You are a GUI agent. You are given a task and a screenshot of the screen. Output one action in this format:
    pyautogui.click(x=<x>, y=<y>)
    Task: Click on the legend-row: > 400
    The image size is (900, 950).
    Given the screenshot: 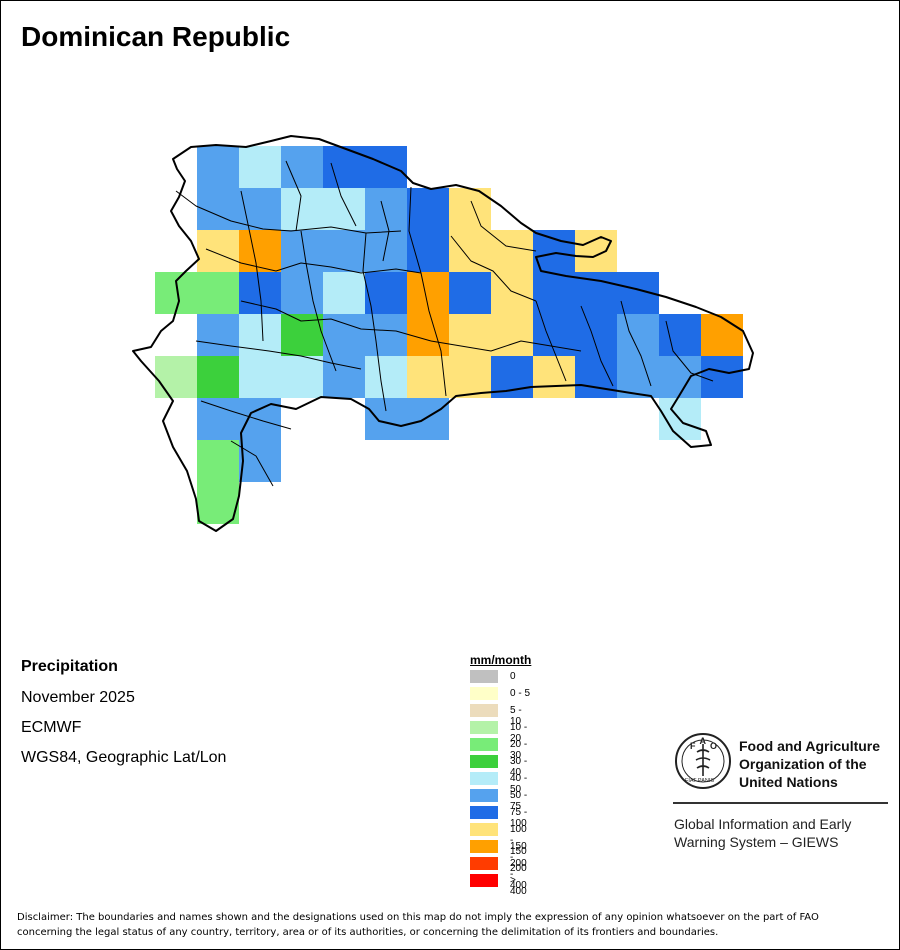 What is the action you would take?
    pyautogui.click(x=500, y=884)
    